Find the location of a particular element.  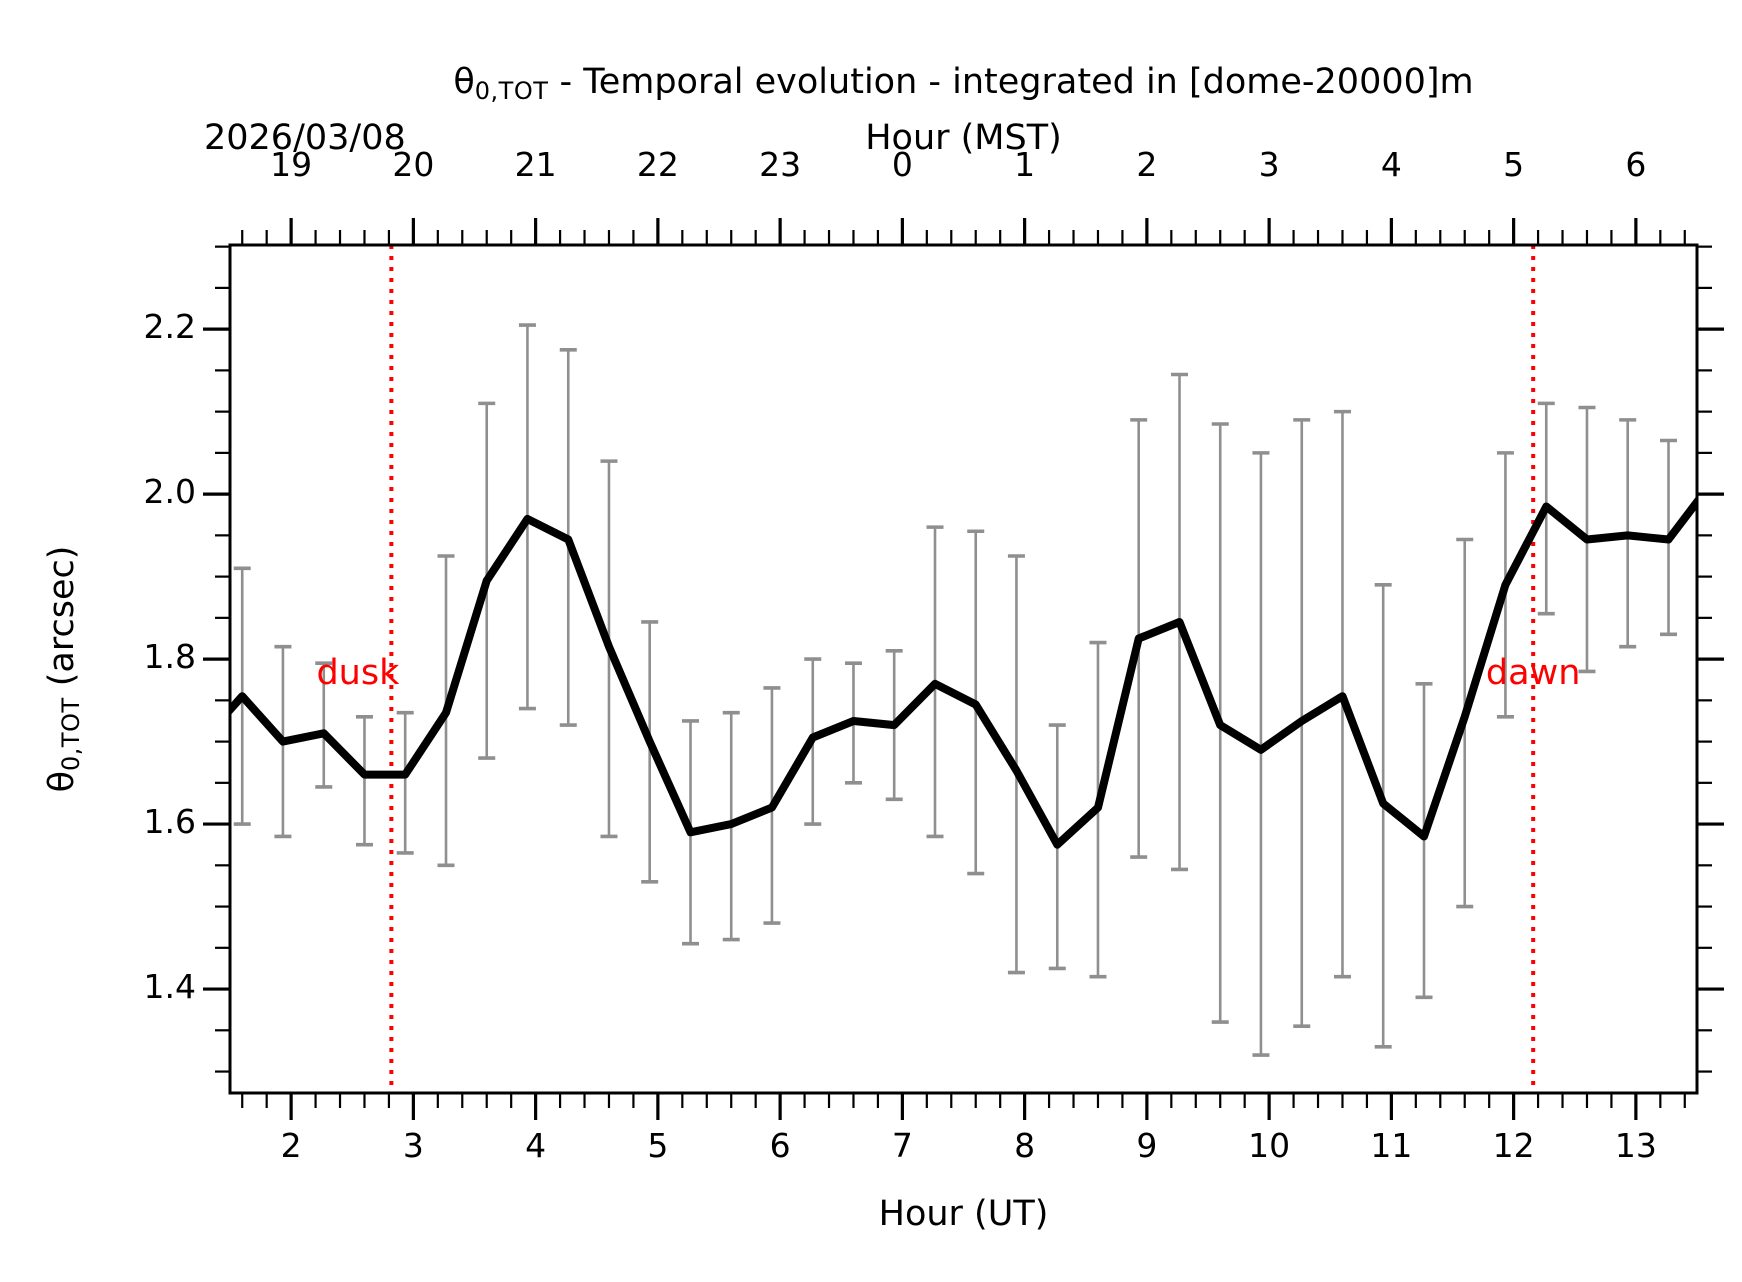

bottom-tick-label: 11 is located at coordinates (1391, 1145).